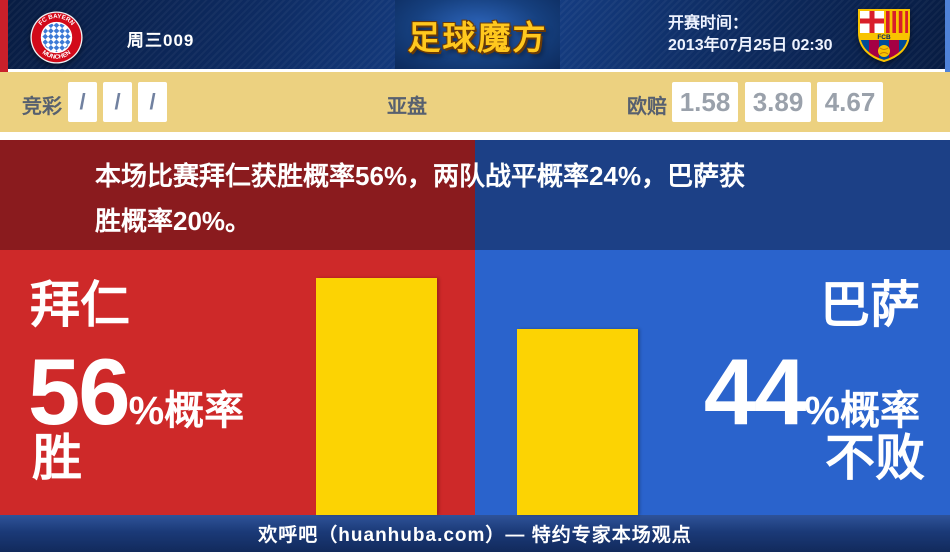 This screenshot has width=950, height=552. What do you see at coordinates (161, 40) in the screenshot?
I see `match-code: 周三009` at bounding box center [161, 40].